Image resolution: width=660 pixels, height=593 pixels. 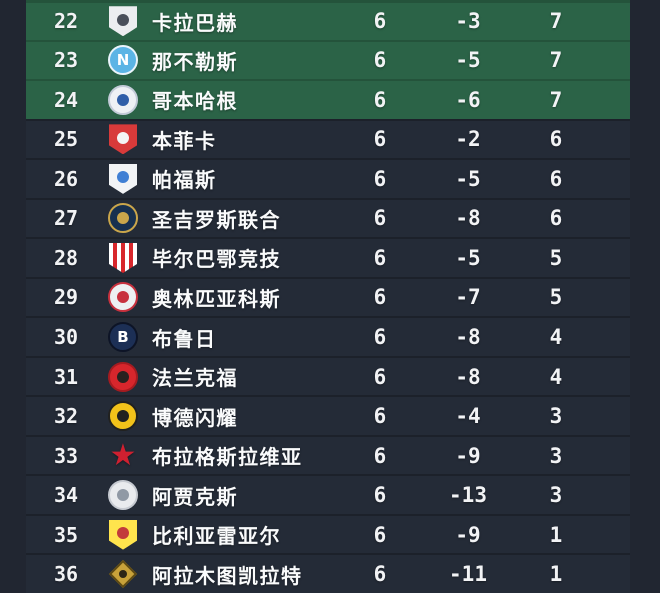 I want to click on rank-cell: 30, so click(x=66, y=337).